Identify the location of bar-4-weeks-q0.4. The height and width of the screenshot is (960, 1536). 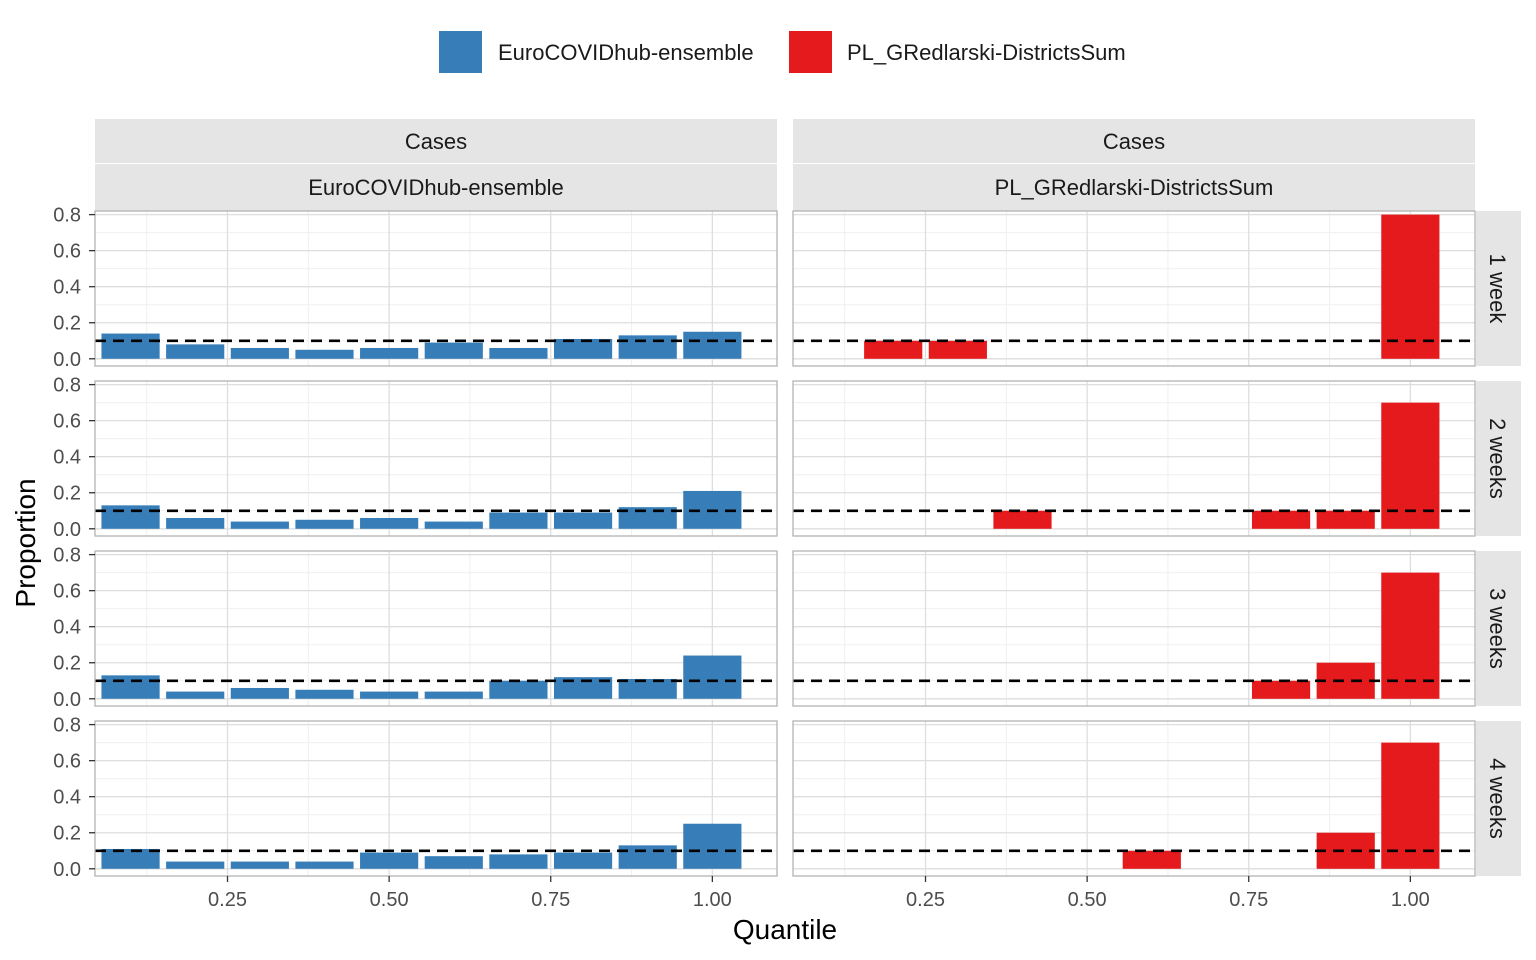
(324, 865).